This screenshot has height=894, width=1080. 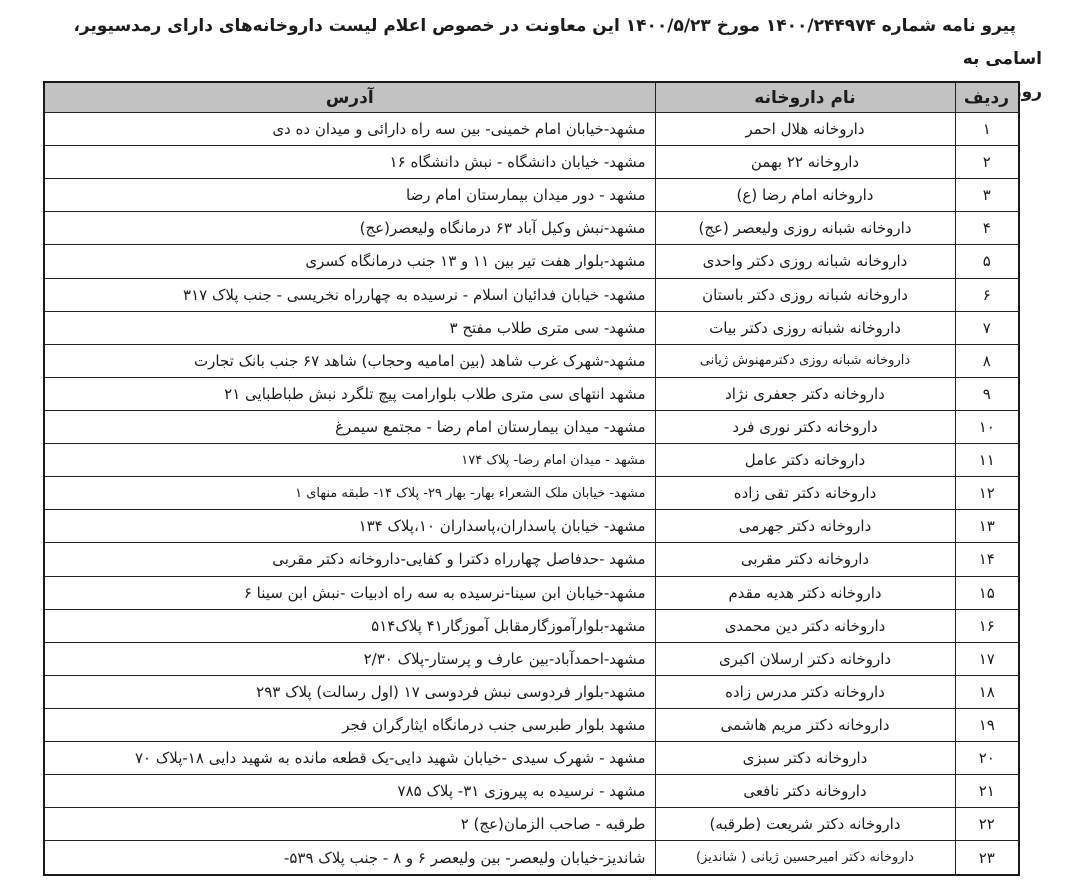 I want to click on pharmacy-name-cell: داروخانه شبانه روزی دکتر واحدی, so click(x=805, y=261).